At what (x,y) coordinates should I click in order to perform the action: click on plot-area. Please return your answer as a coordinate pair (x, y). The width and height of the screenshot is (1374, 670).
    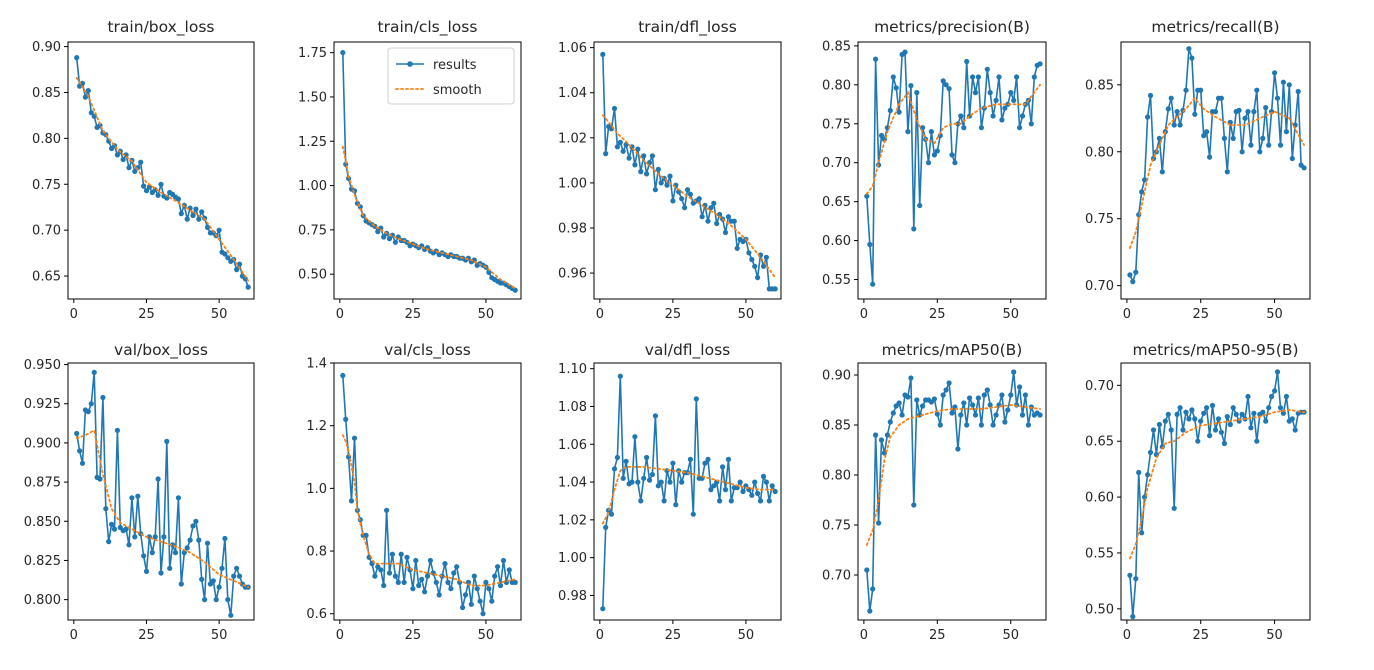
    Looking at the image, I should click on (689, 492).